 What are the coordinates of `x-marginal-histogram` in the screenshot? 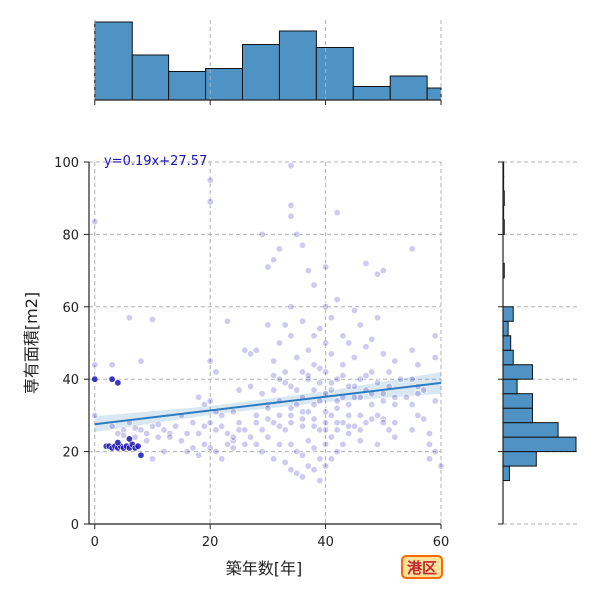 It's located at (268, 62).